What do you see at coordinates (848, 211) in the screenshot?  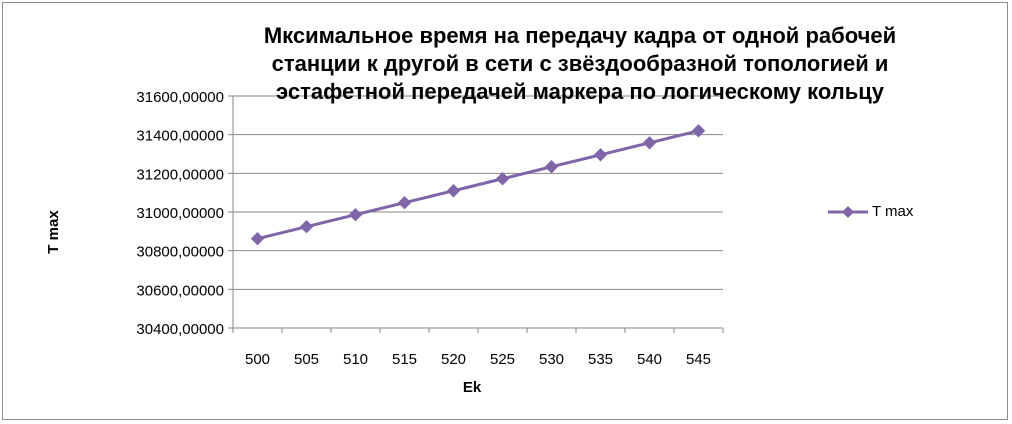 I see `legend-swatch-t-max` at bounding box center [848, 211].